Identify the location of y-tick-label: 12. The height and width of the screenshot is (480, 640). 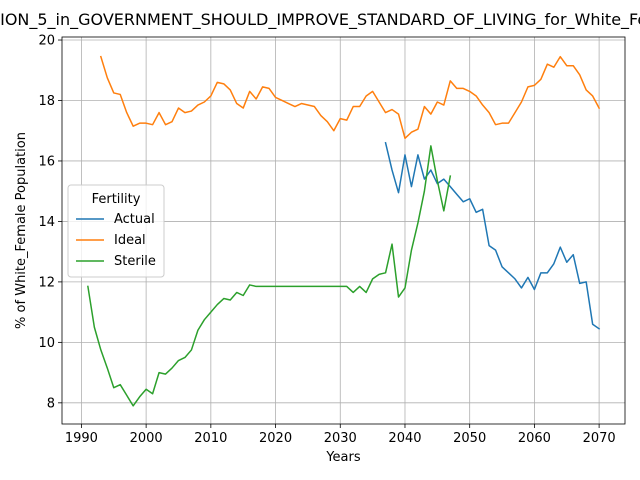
(46, 282).